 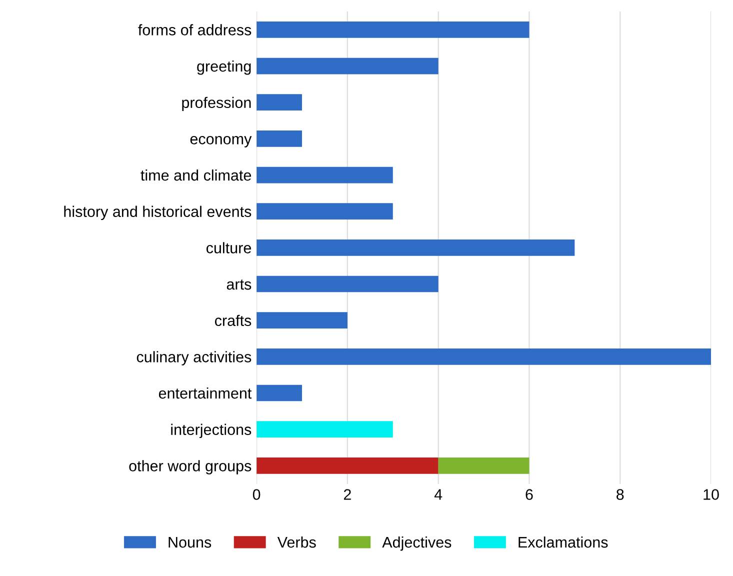 What do you see at coordinates (221, 142) in the screenshot?
I see `y-tick-label: economy` at bounding box center [221, 142].